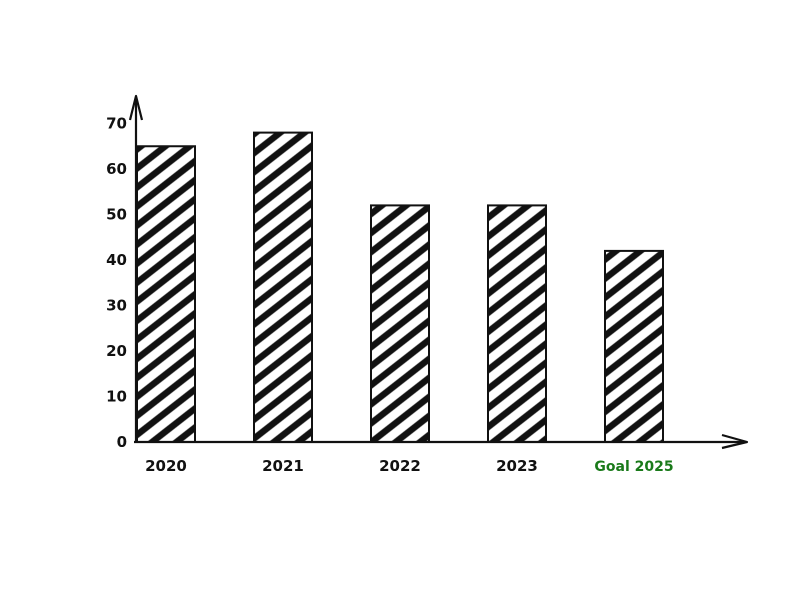 This screenshot has width=805, height=600. What do you see at coordinates (116, 306) in the screenshot?
I see `y-tick-label-30: 30` at bounding box center [116, 306].